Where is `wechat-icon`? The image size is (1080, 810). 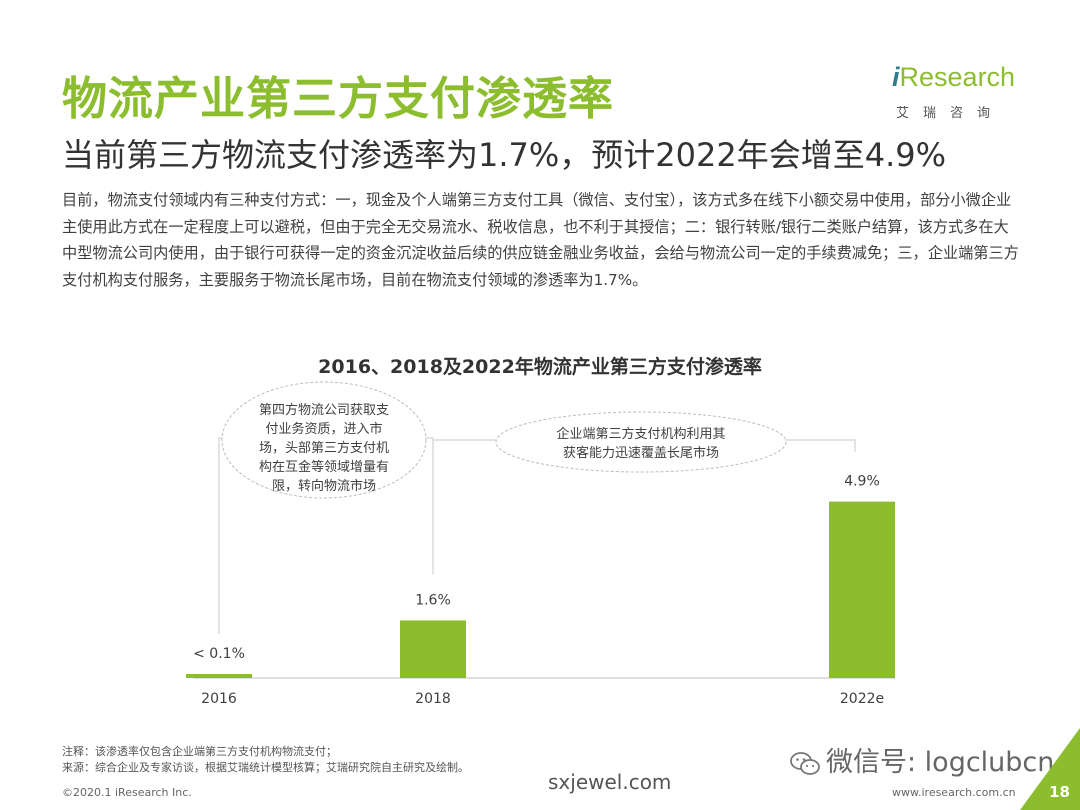
wechat-icon is located at coordinates (805, 764).